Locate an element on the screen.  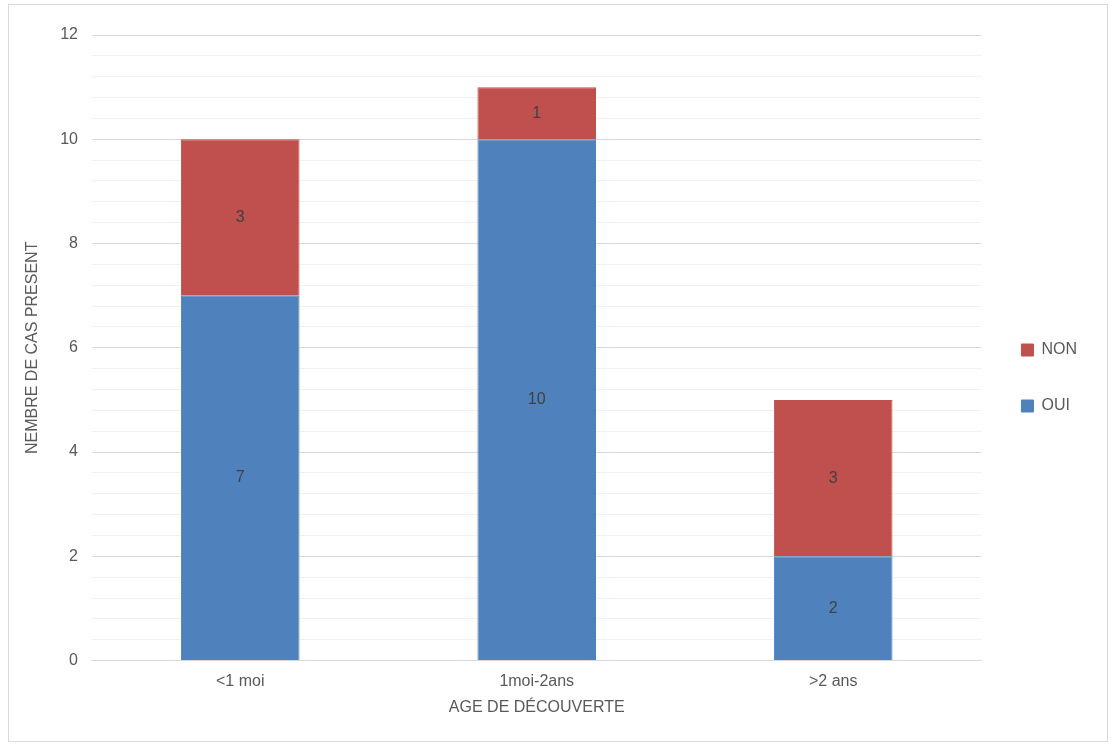
y-axis-title: NEMBRE DE CAS PRESENT is located at coordinates (32, 348).